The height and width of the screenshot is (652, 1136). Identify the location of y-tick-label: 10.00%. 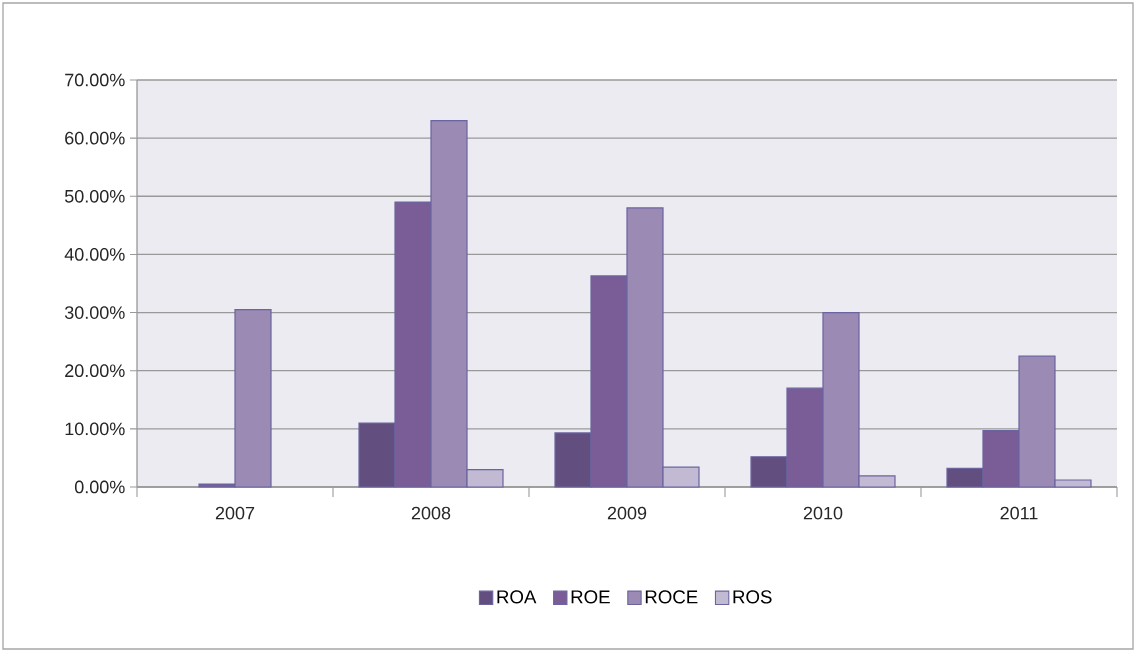
(95, 429).